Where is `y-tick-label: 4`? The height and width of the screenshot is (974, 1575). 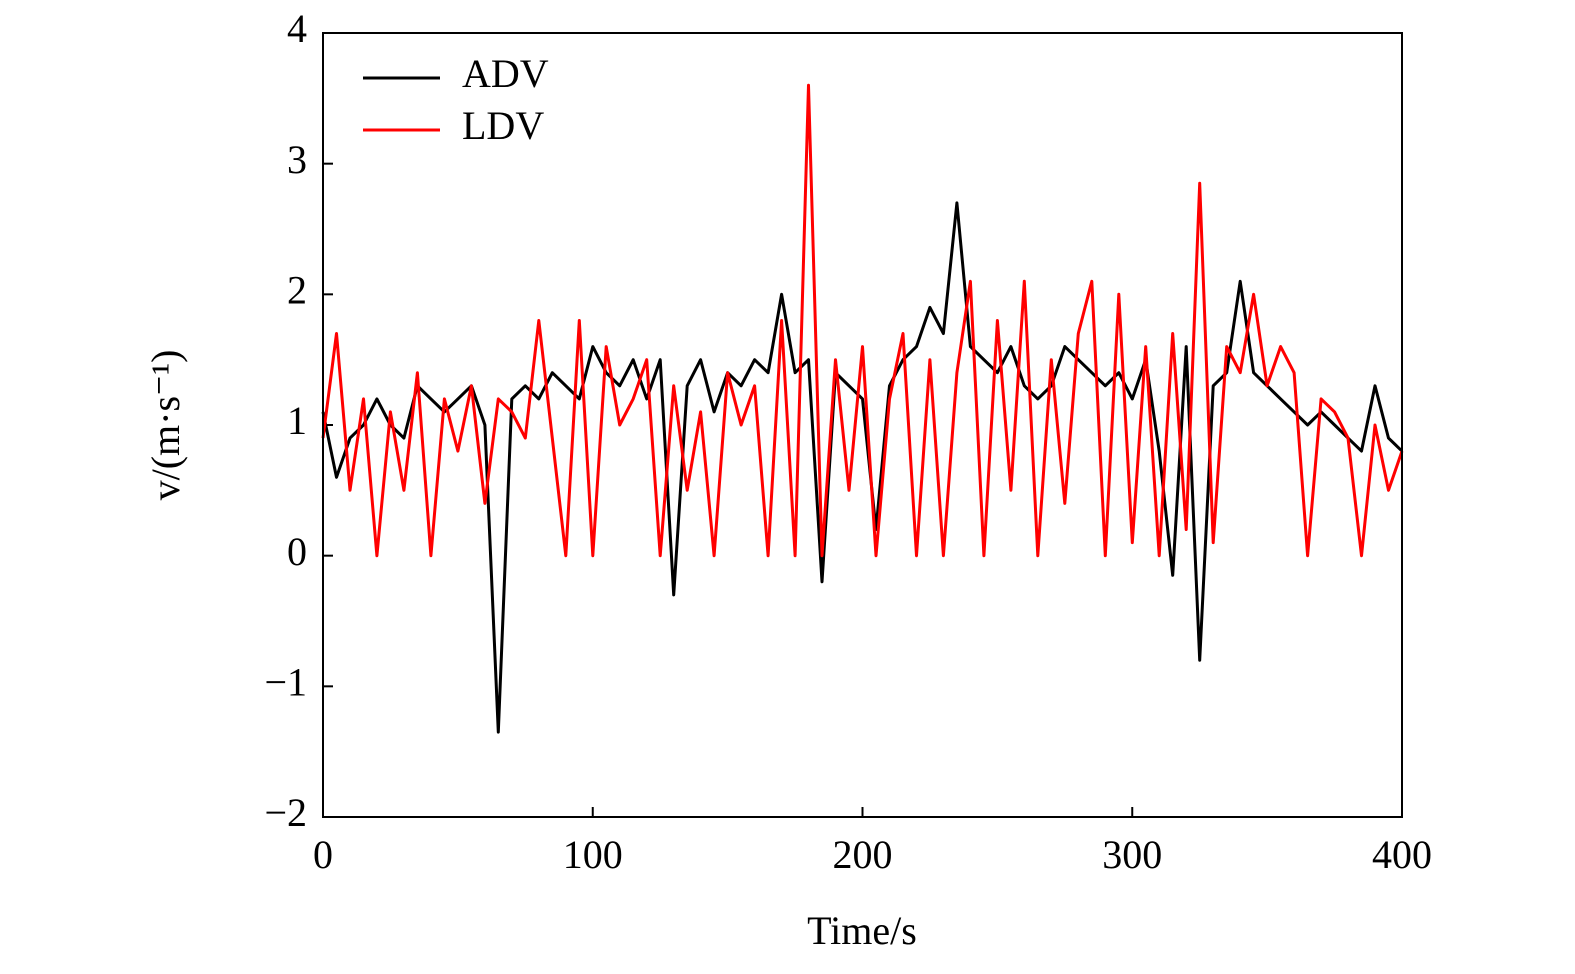 y-tick-label: 4 is located at coordinates (297, 28).